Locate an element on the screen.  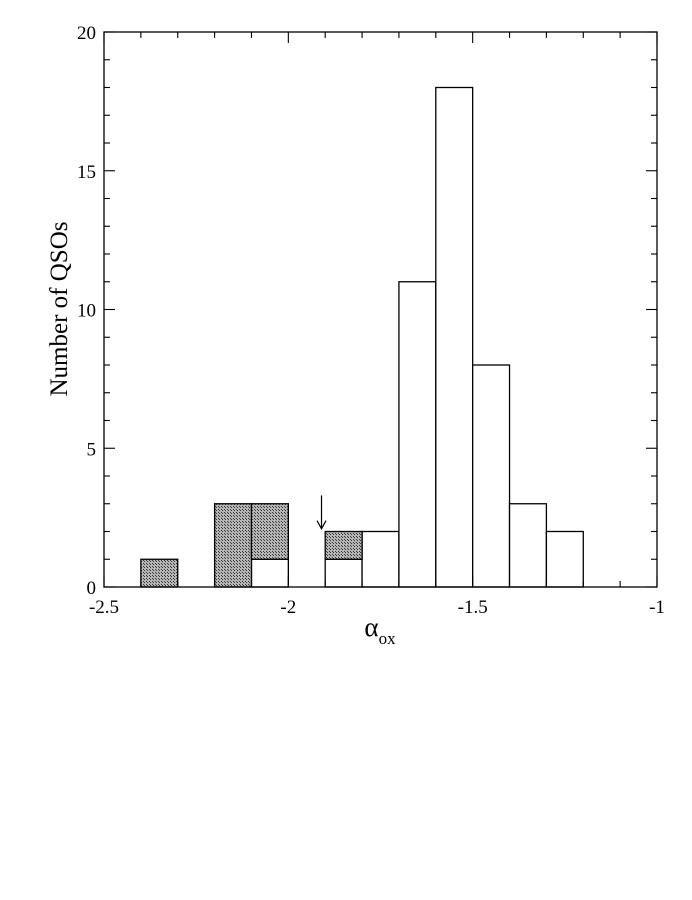
y-tick-label: 10 is located at coordinates (86, 311).